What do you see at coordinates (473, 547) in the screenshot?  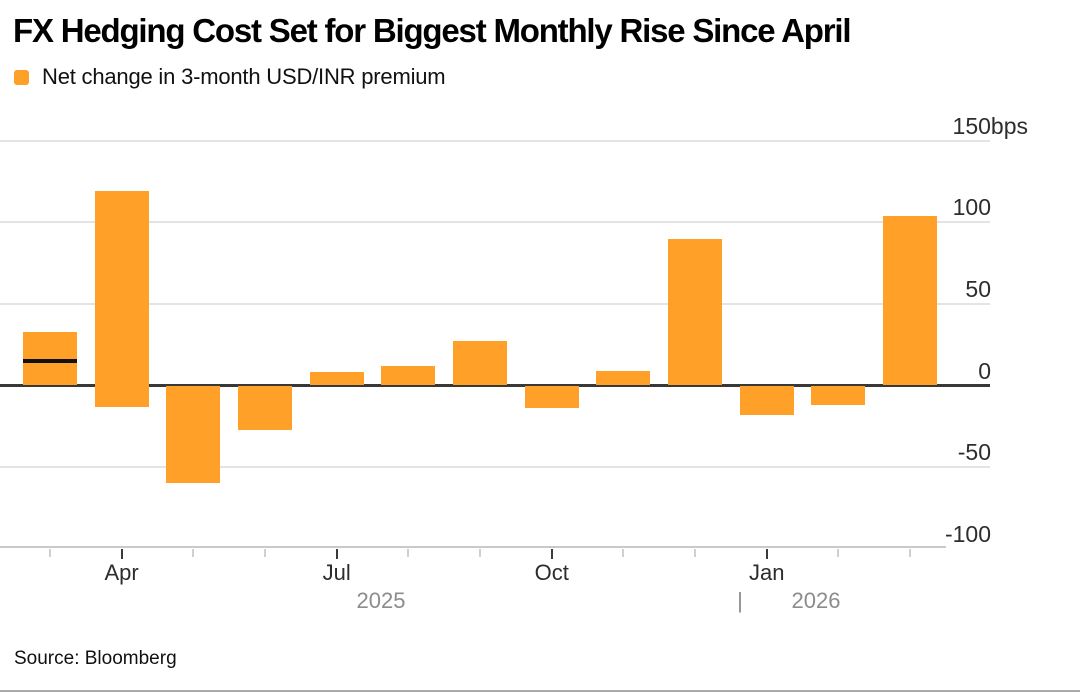 I see `x-axis-line` at bounding box center [473, 547].